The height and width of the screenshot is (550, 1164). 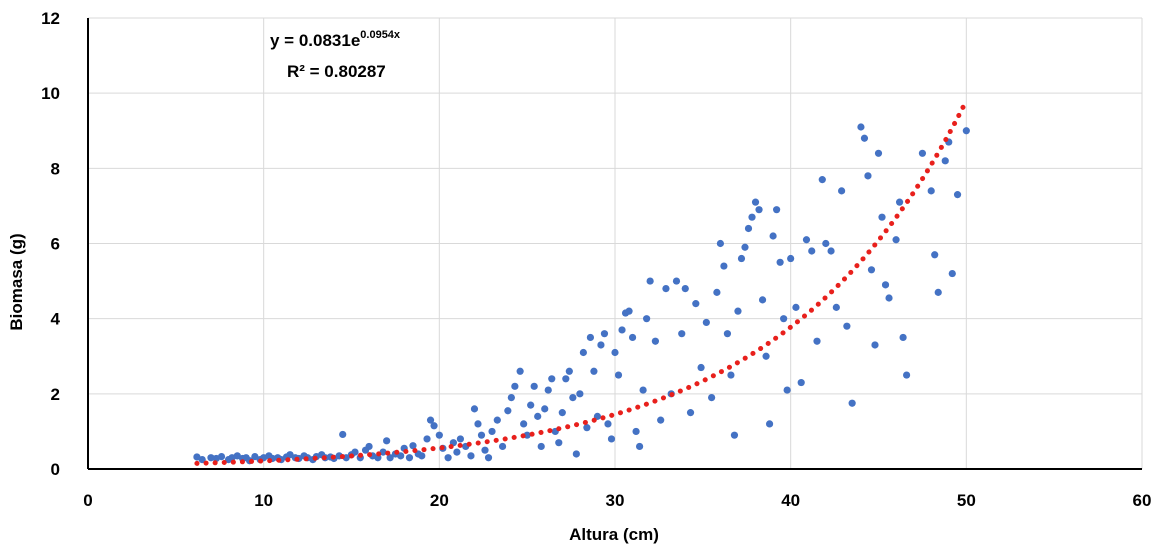 What do you see at coordinates (87, 500) in the screenshot?
I see `x-tick-label: 0` at bounding box center [87, 500].